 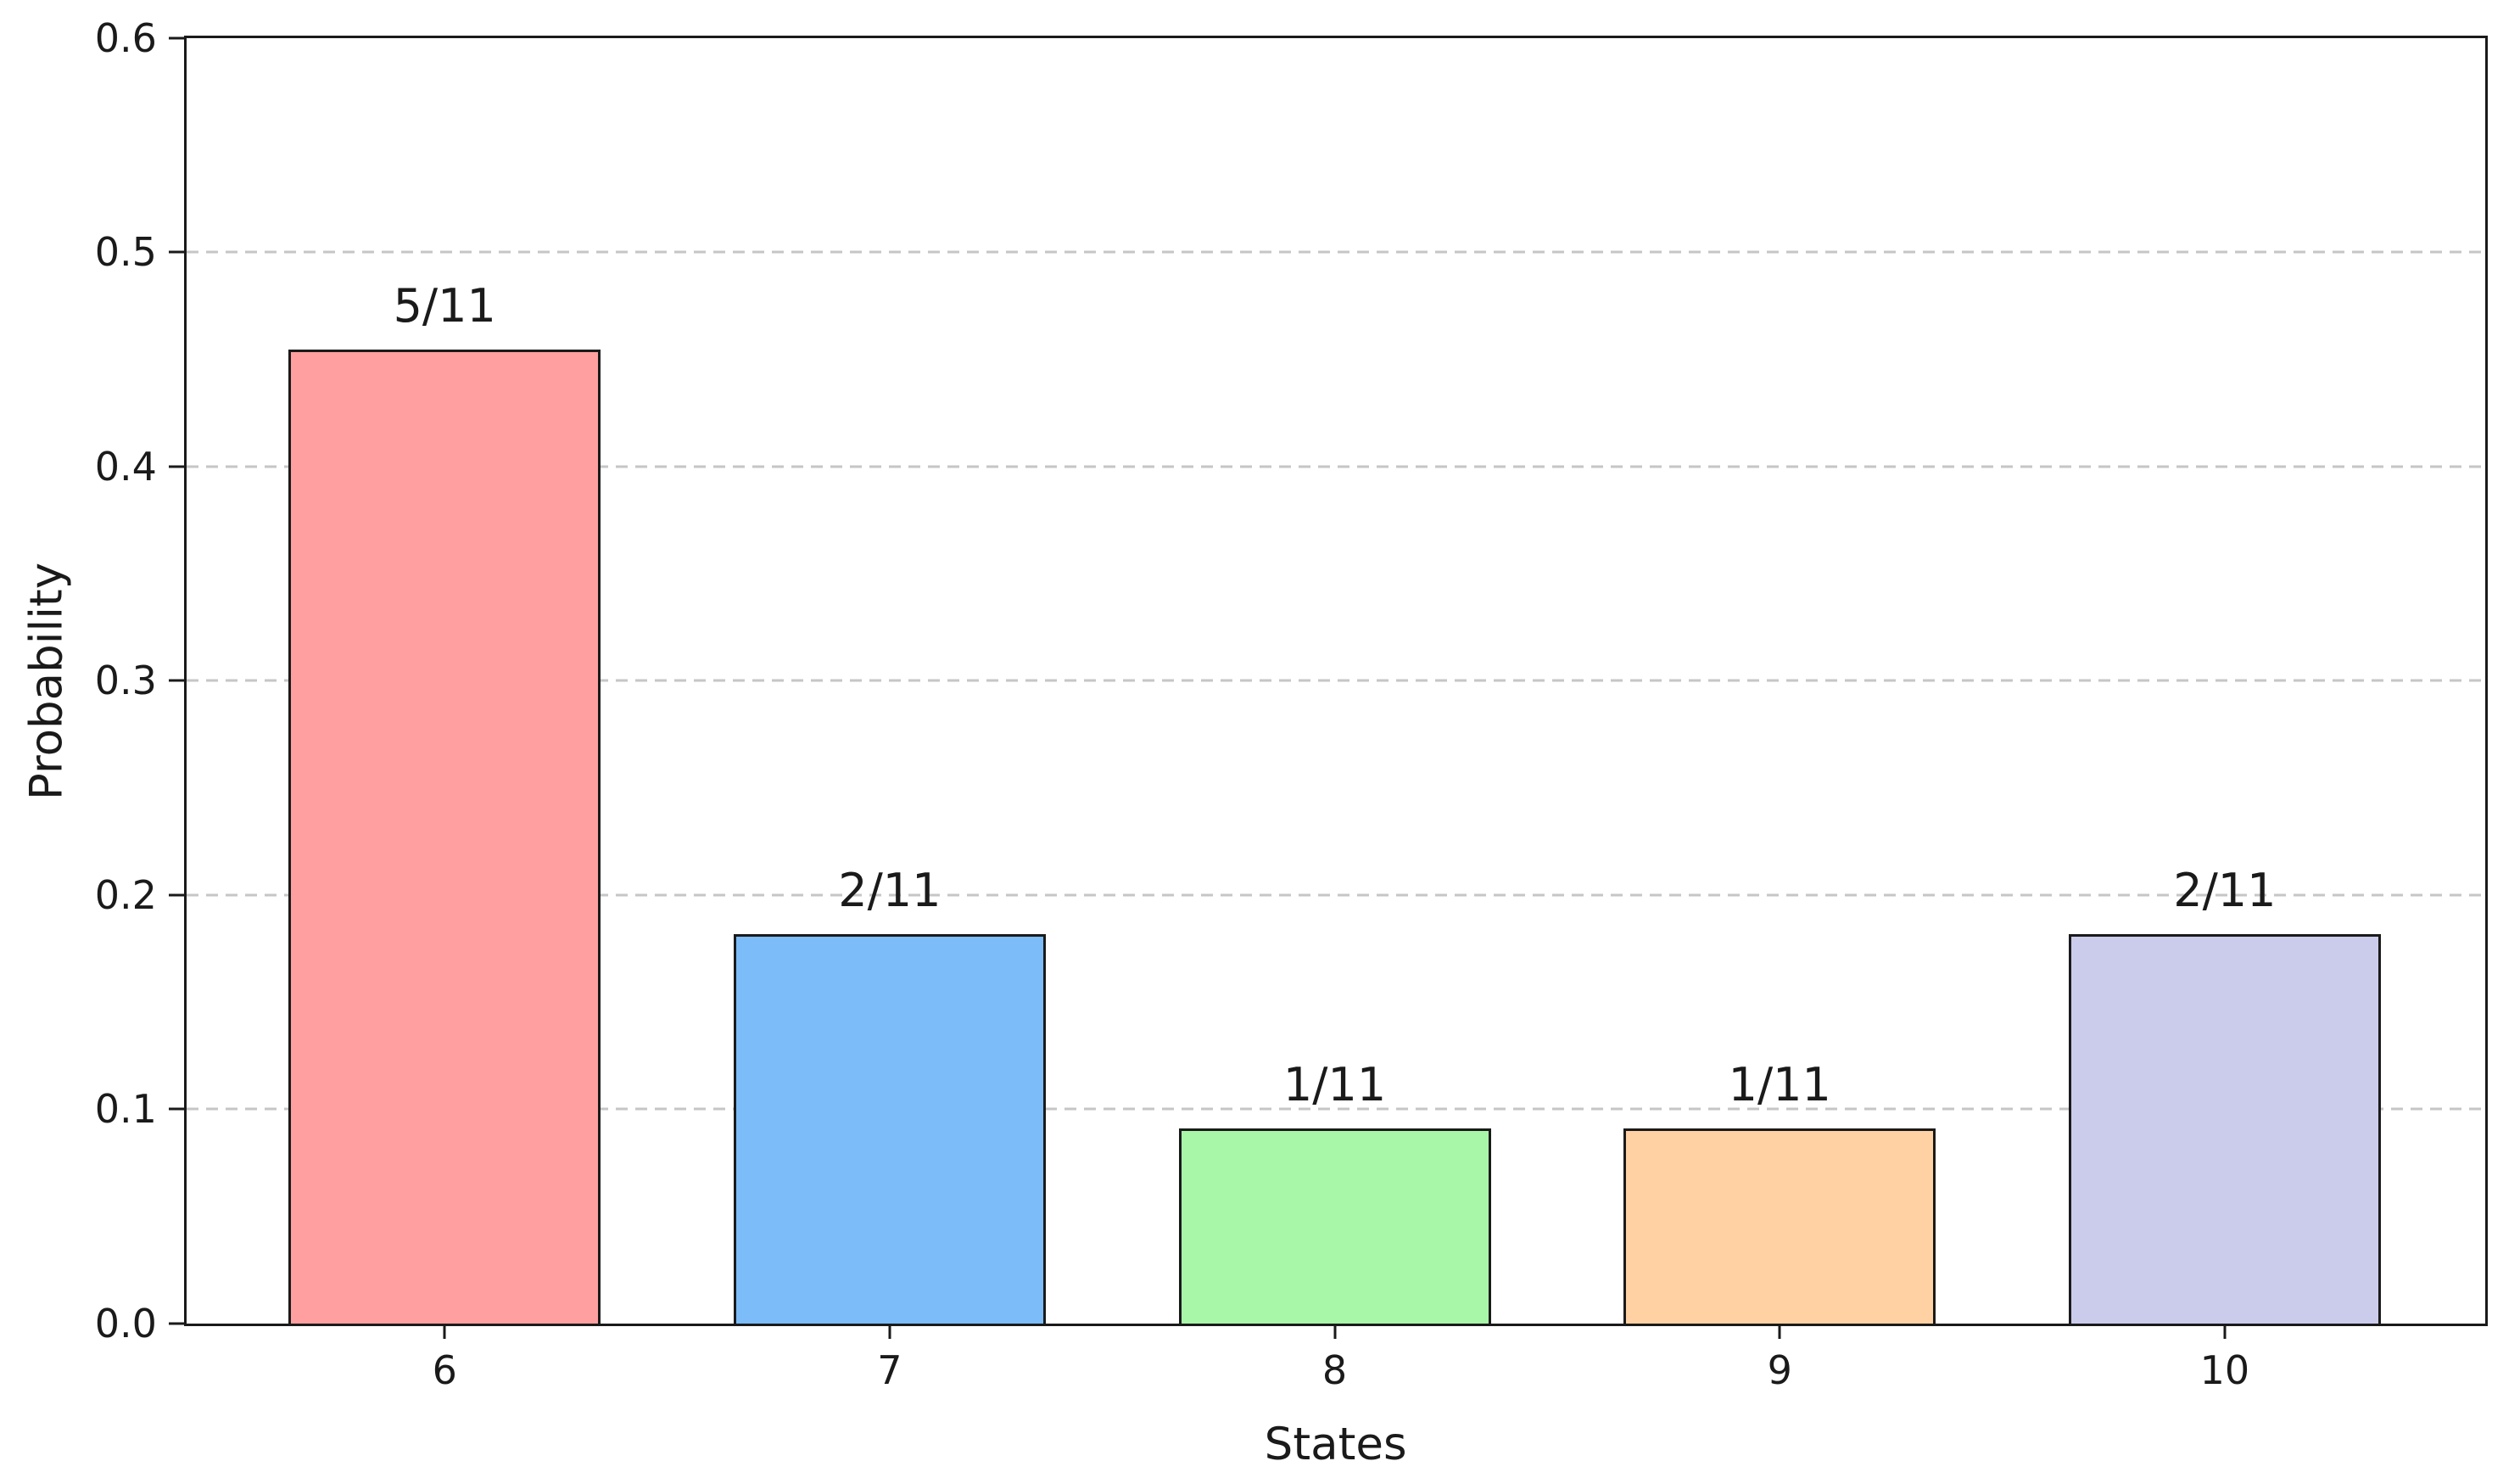 I want to click on y-tick-label: 0.1, so click(x=126, y=1109).